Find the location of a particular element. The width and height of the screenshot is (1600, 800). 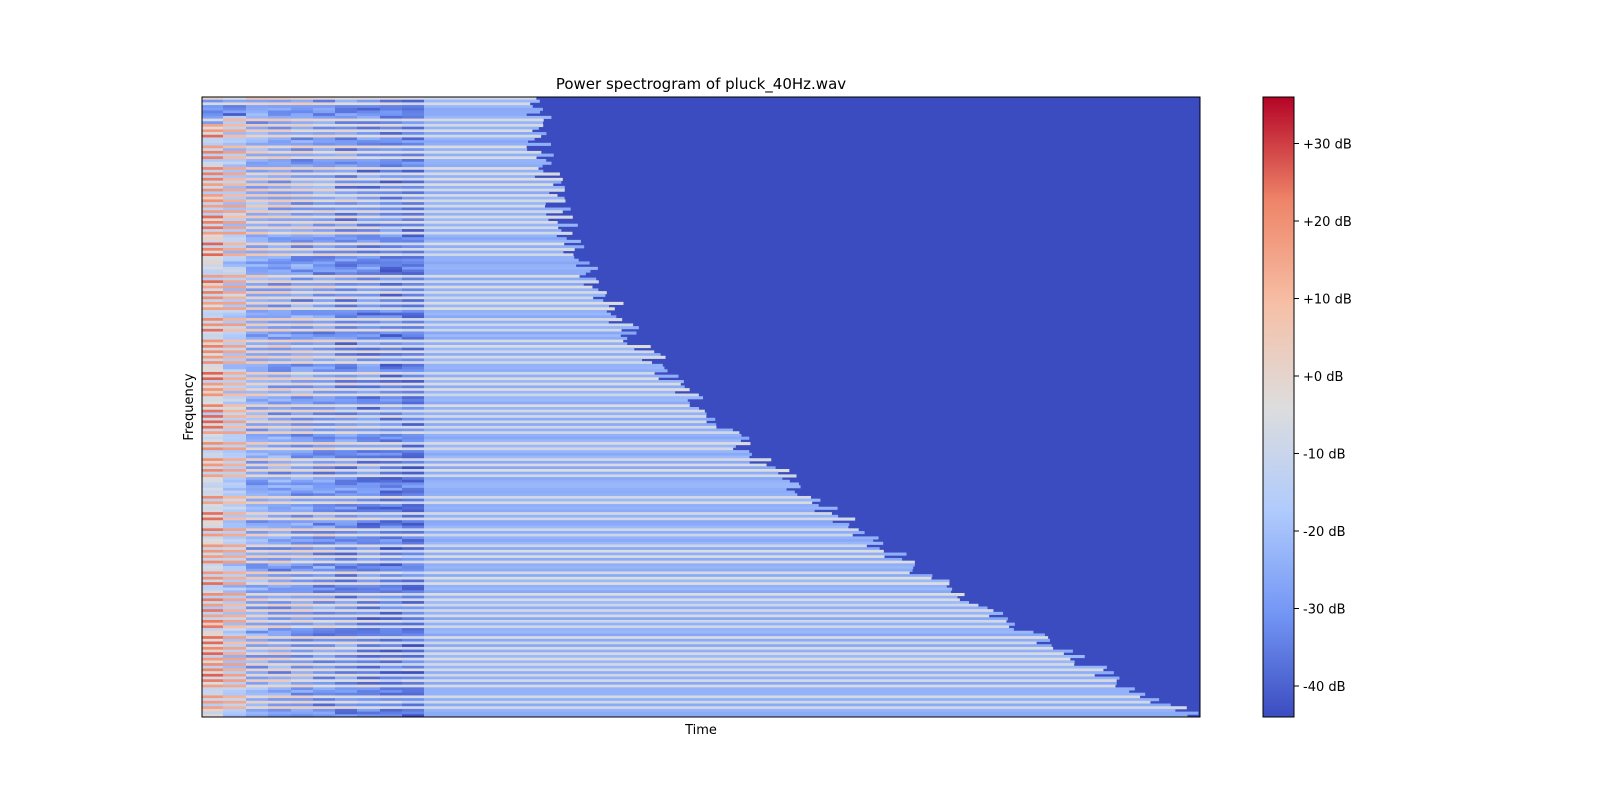

chart-title: Power spectrogram of pluck_40Hz.wav is located at coordinates (701, 84).